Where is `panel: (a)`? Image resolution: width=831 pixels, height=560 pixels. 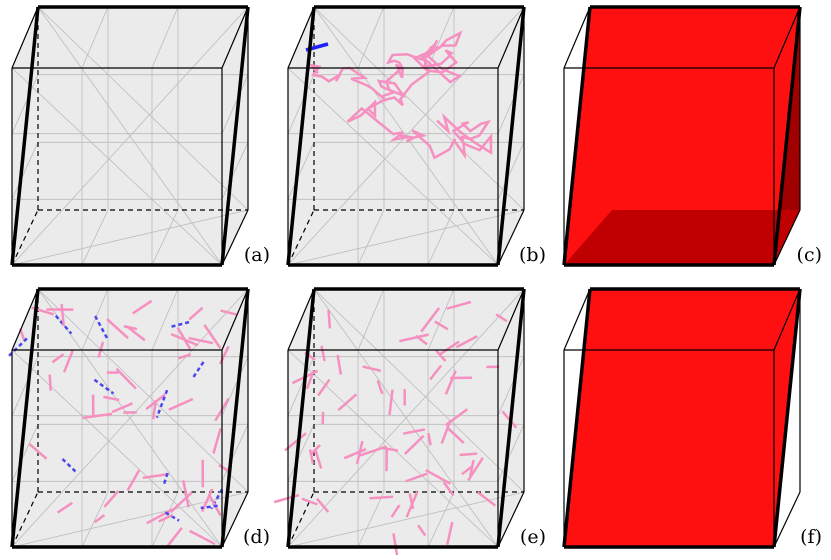 panel: (a) is located at coordinates (140, 136).